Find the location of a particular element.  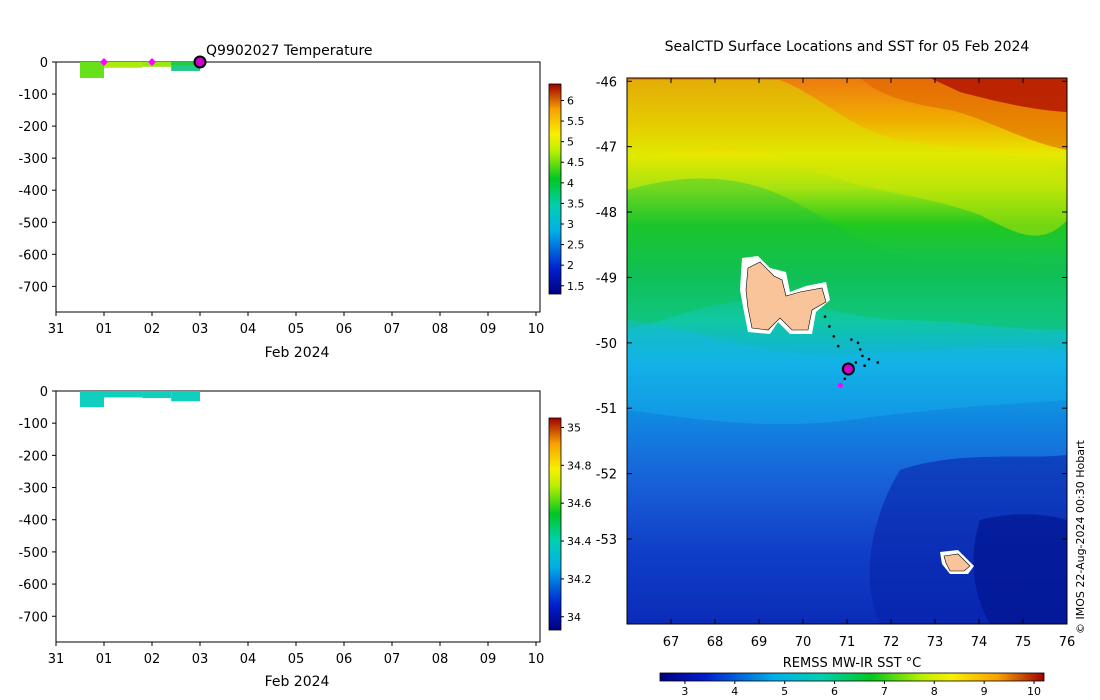

colorbar-tick-label: 2.5 is located at coordinates (576, 245).